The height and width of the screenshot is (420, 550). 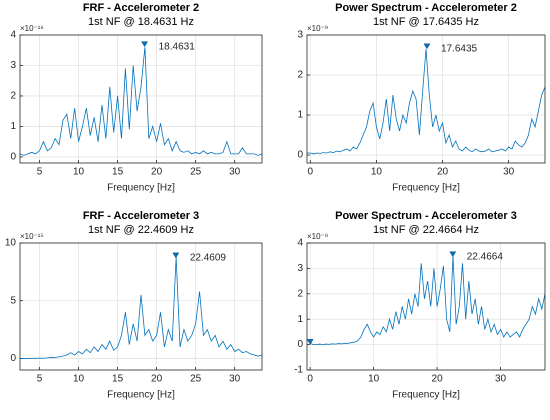 I want to click on y-tick-label: -1, so click(x=298, y=370).